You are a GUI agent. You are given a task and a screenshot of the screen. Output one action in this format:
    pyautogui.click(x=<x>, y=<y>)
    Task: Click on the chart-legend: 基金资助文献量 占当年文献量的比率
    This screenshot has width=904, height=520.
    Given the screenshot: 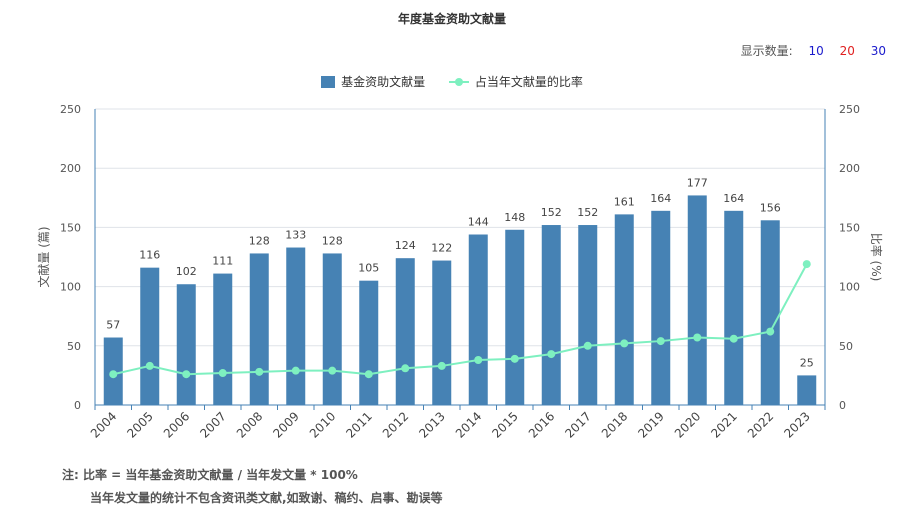 What is the action you would take?
    pyautogui.click(x=452, y=82)
    